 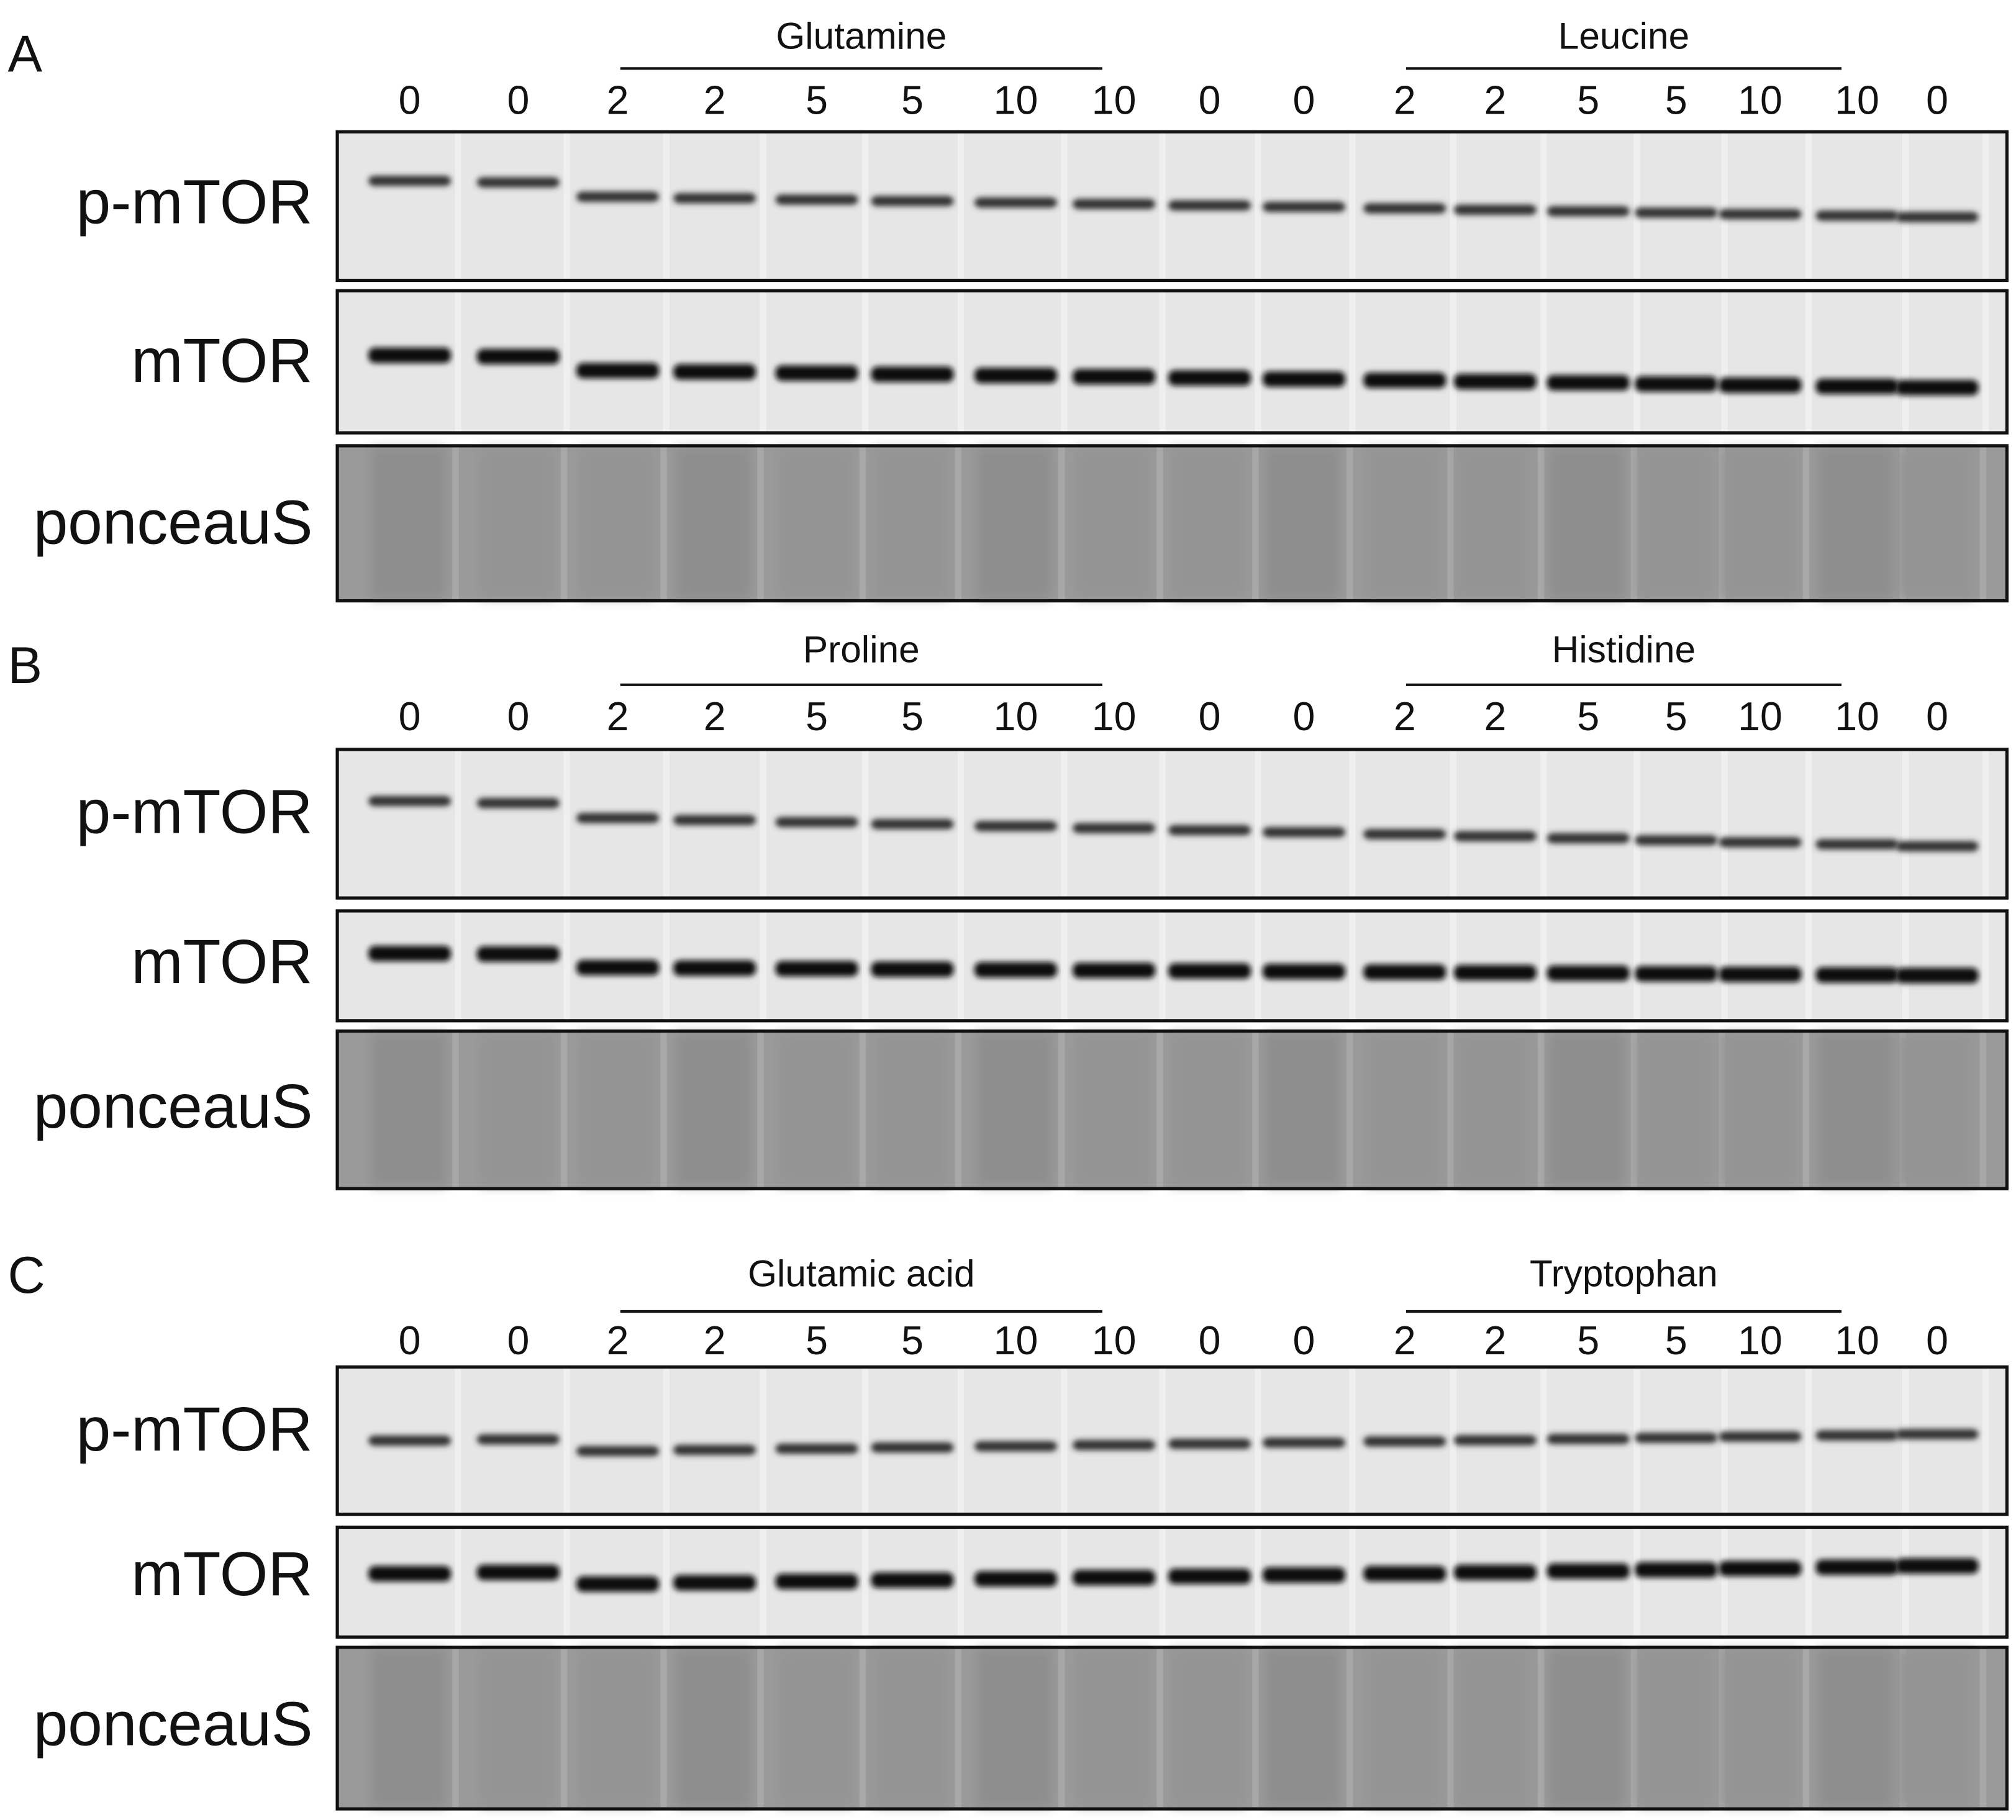 I want to click on row-label: p-mTOR, so click(x=194, y=202).